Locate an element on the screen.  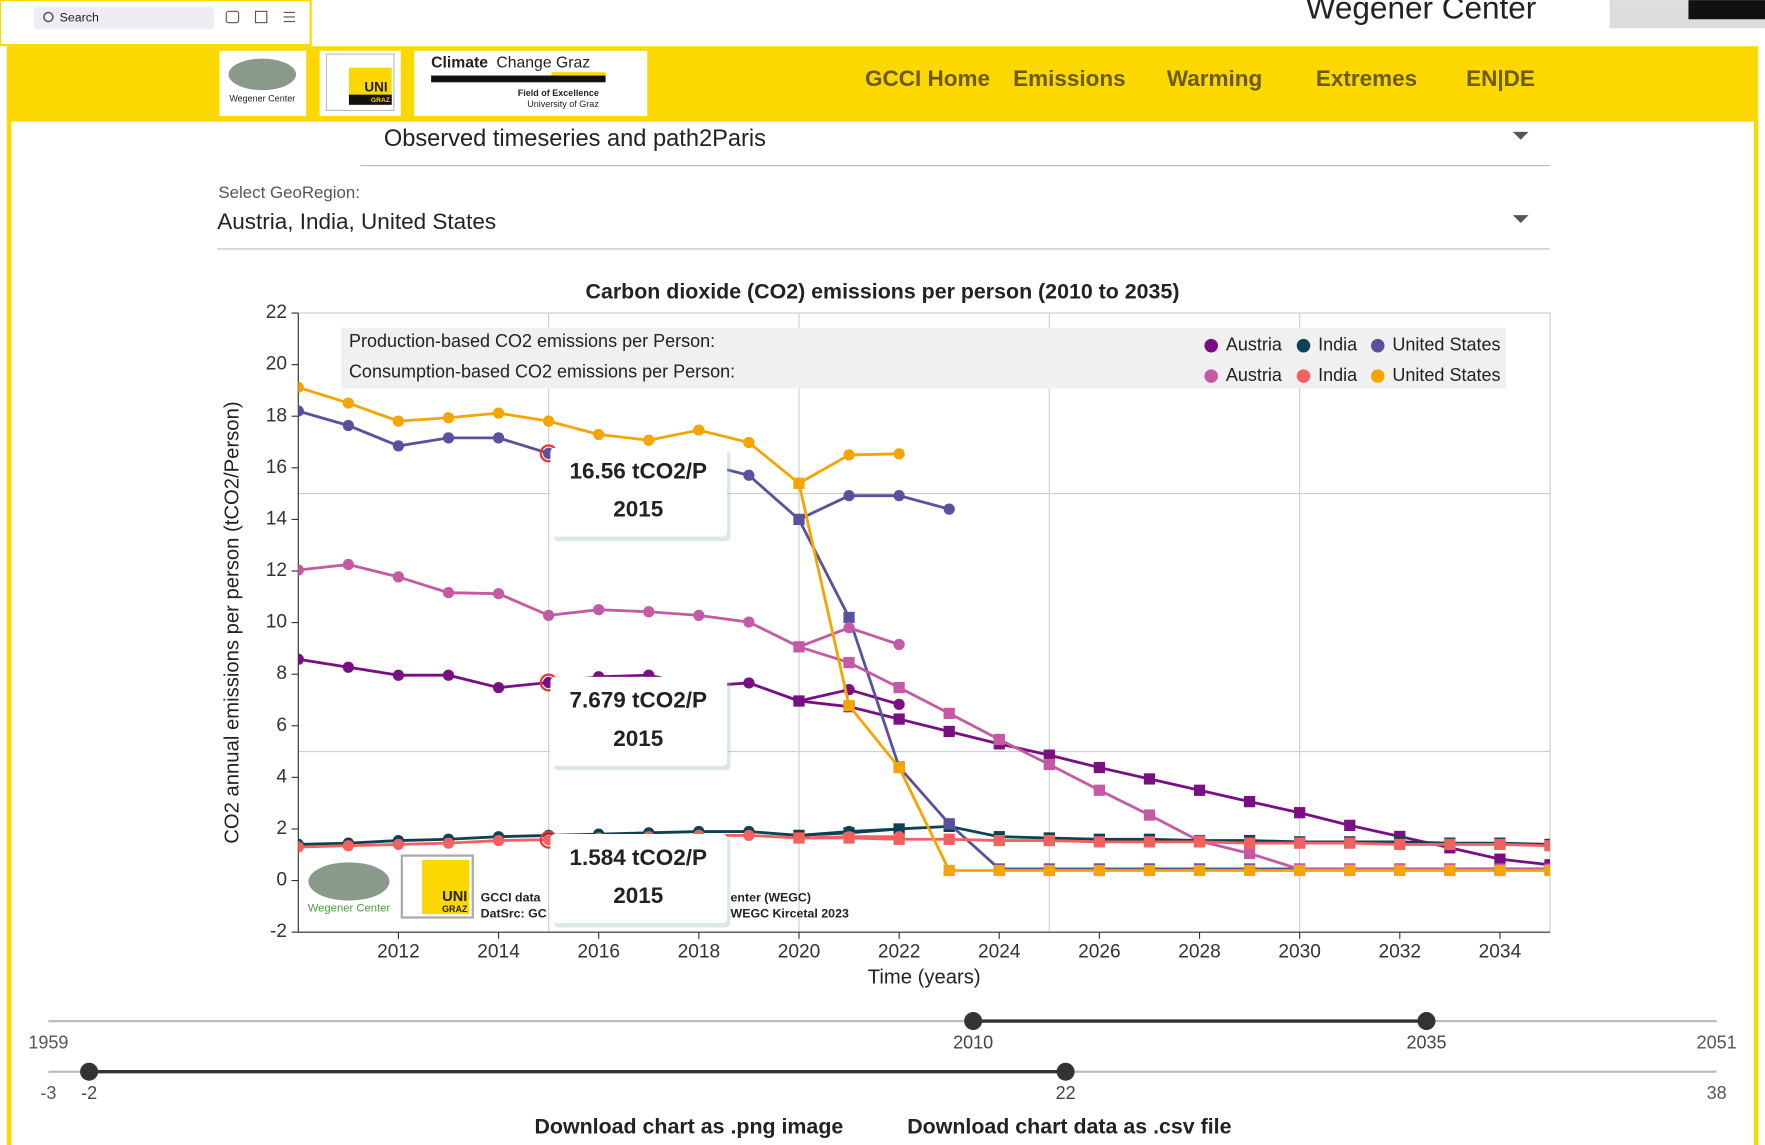
site-title: Wegener Center is located at coordinates (1421, 13).